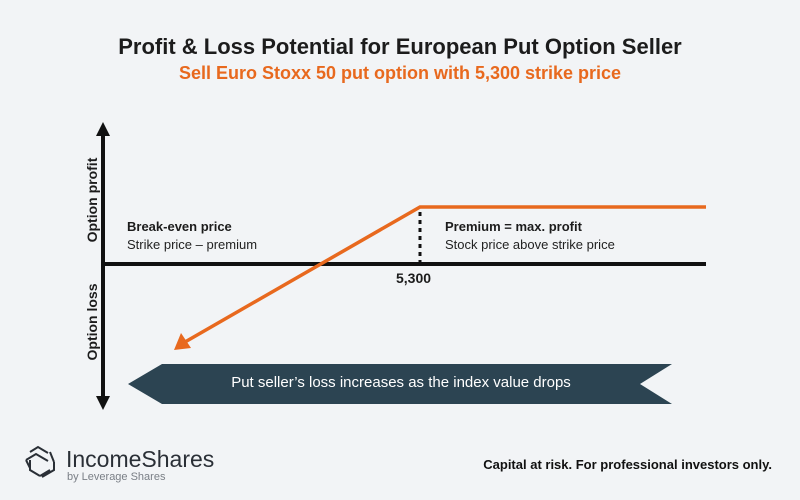  I want to click on break-even-title: Break-even price, so click(179, 226).